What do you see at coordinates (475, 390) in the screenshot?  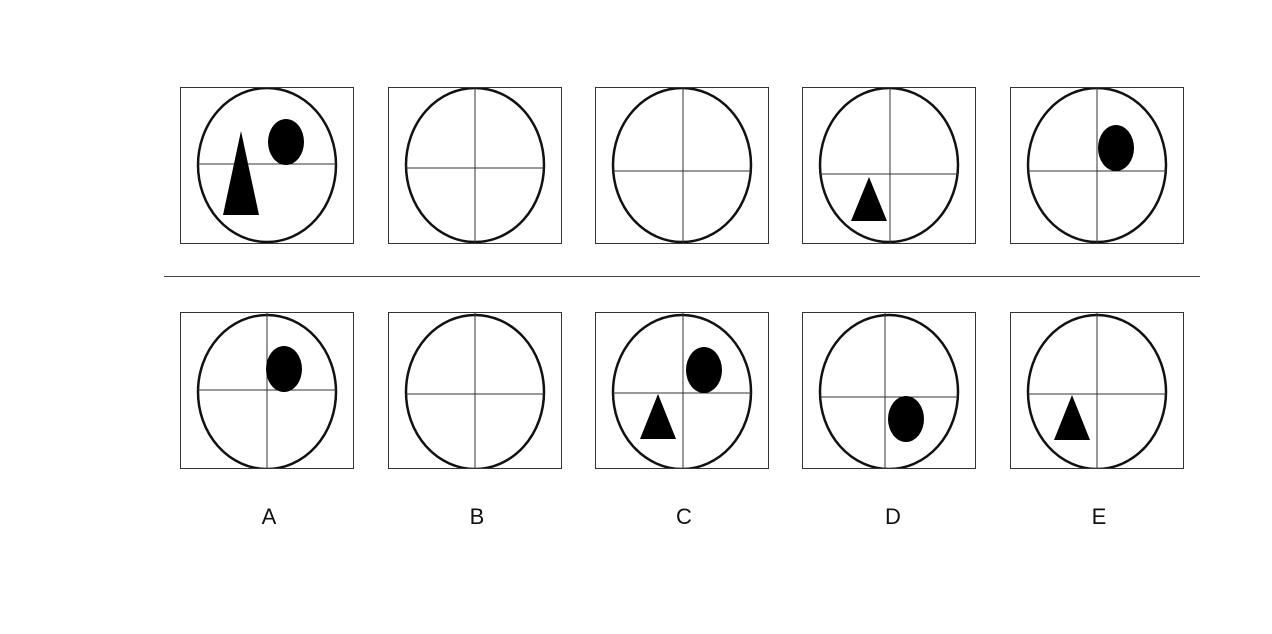 I see `option-panel-b` at bounding box center [475, 390].